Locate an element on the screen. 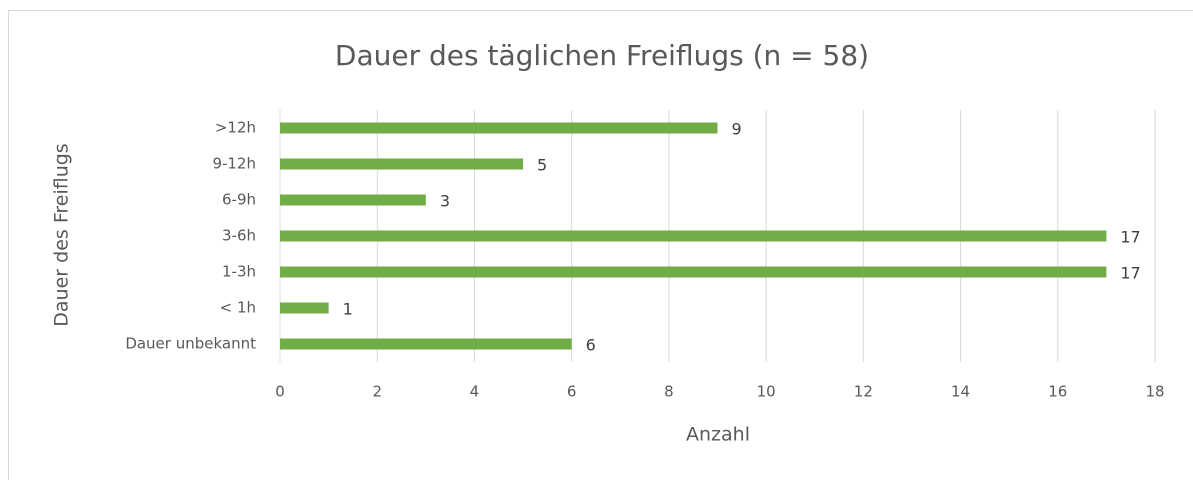  data-label: 3 is located at coordinates (445, 201).